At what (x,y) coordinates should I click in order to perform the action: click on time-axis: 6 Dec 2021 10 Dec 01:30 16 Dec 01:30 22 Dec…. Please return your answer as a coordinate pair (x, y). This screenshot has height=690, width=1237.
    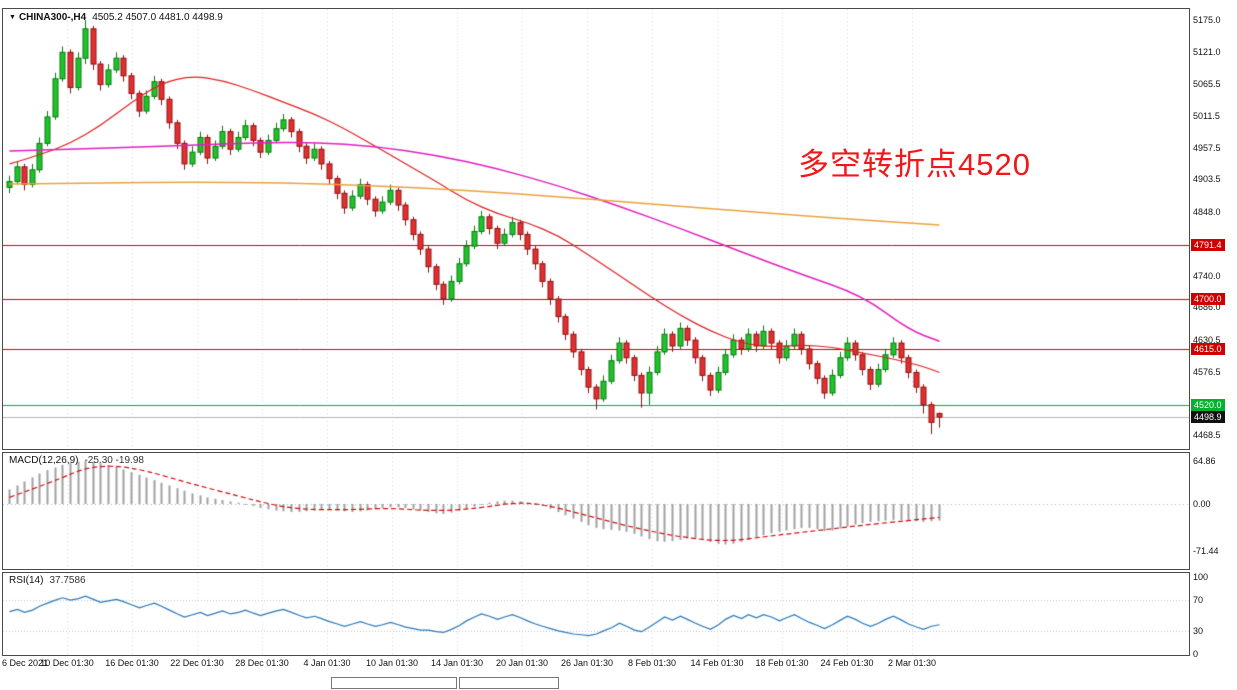
    Looking at the image, I should click on (596, 665).